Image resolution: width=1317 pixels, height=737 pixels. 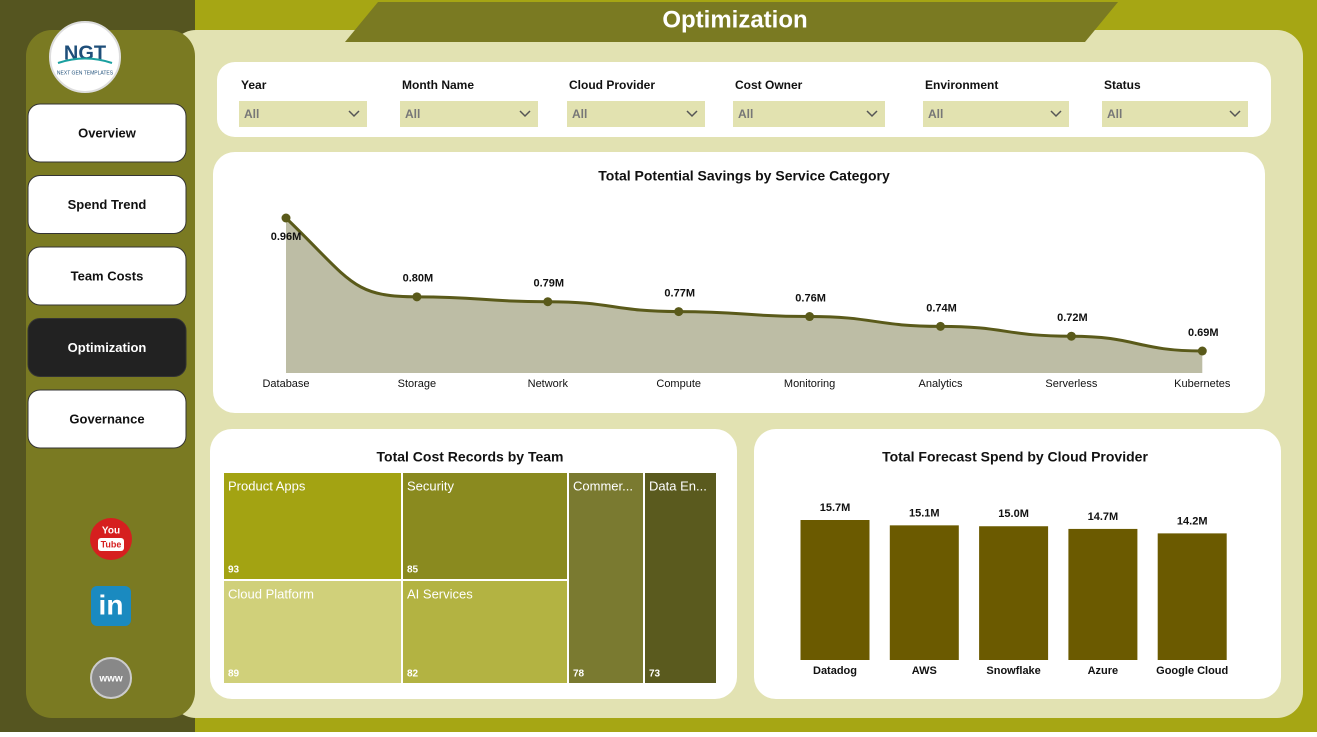 I want to click on x-tick-label: Datadog, so click(x=835, y=671).